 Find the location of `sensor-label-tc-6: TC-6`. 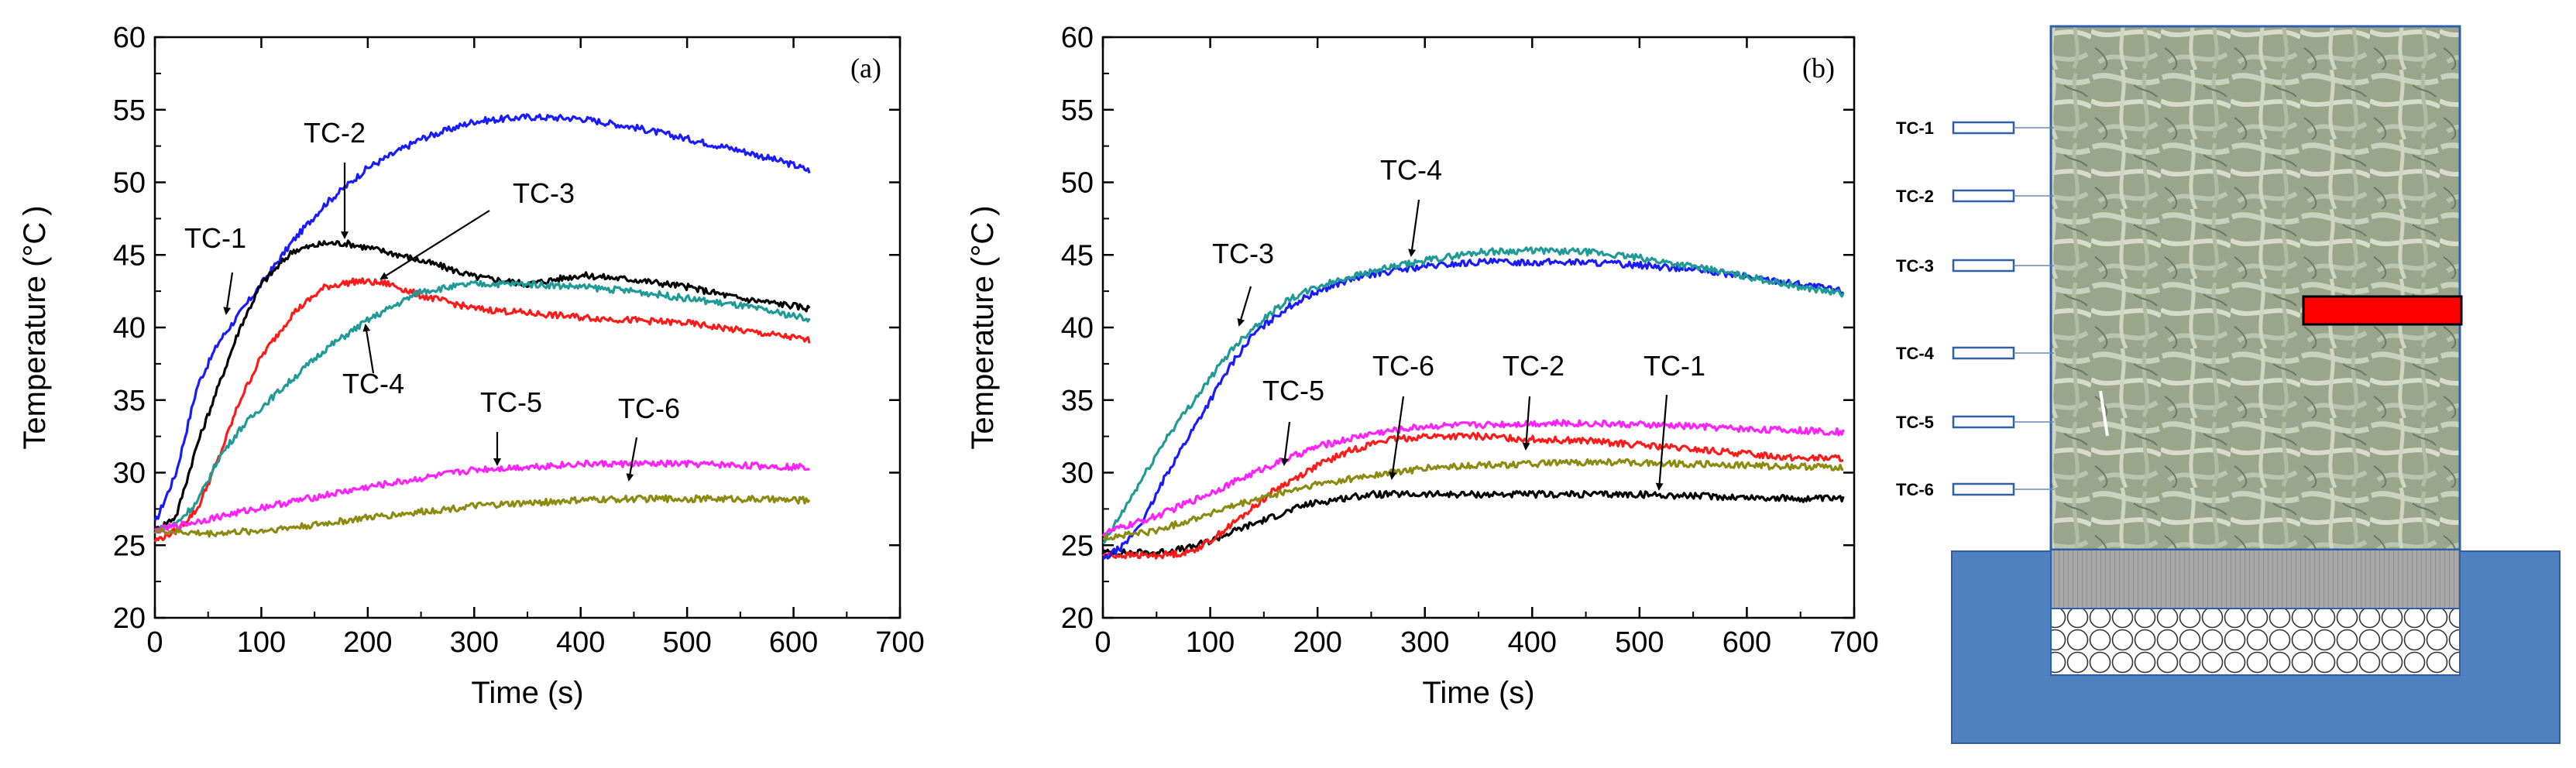

sensor-label-tc-6: TC-6 is located at coordinates (1915, 489).